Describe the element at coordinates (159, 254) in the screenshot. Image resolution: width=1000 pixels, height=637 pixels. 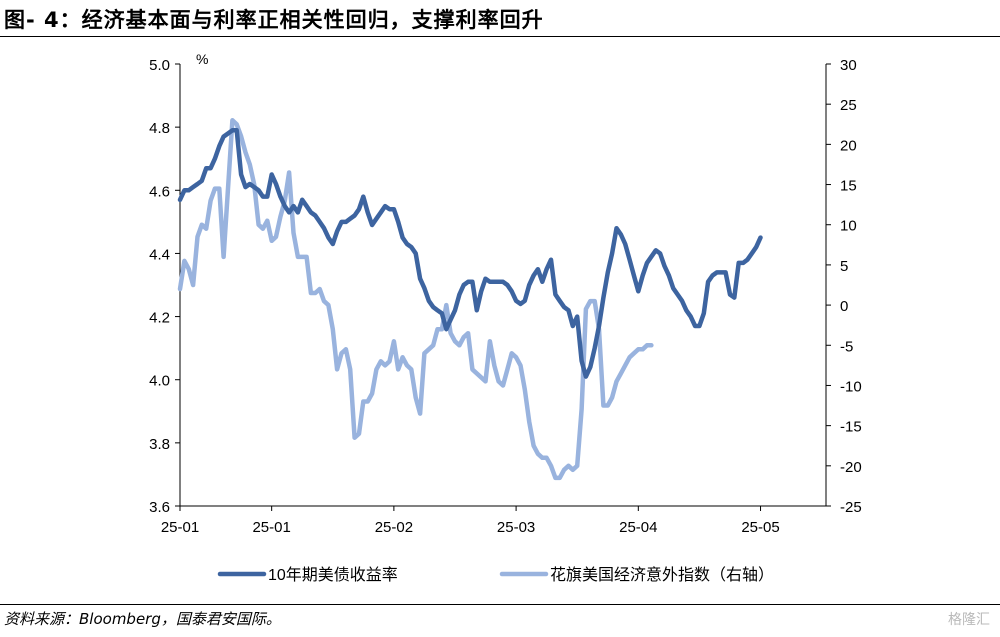
I see `y-left-tick-label: 4.4` at that location.